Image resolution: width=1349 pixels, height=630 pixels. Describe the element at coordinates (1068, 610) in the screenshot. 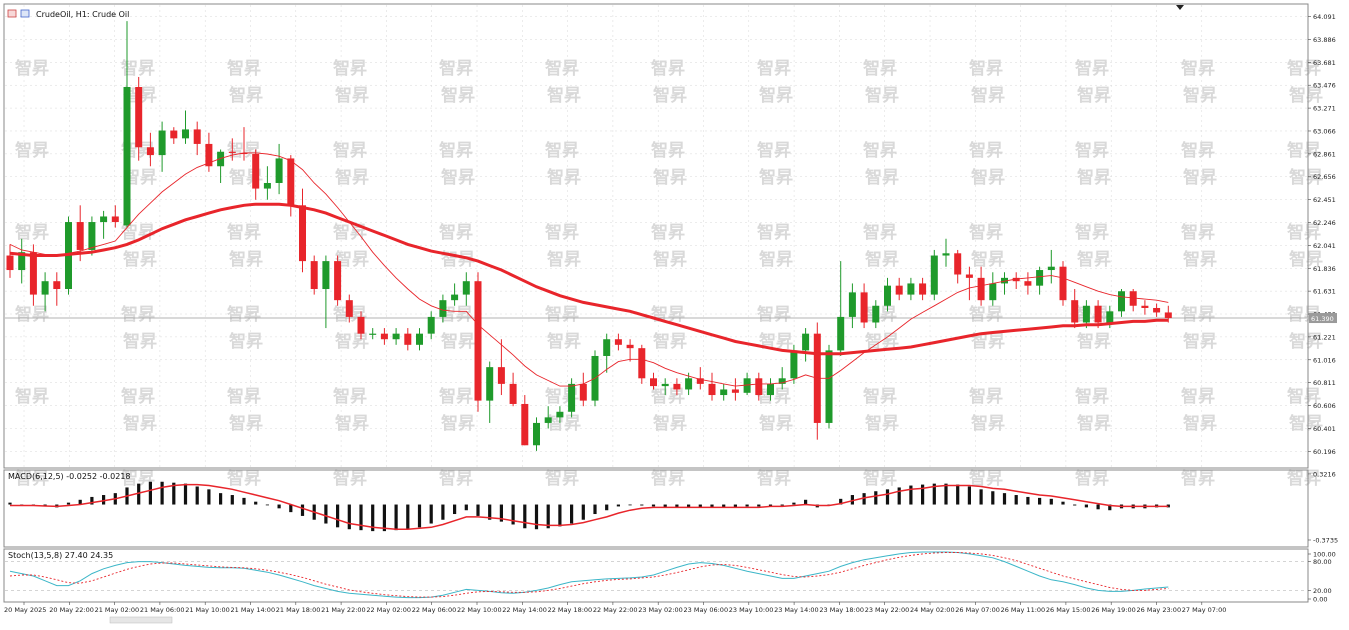

I see `time-tick-label: 26 May 15:00` at that location.